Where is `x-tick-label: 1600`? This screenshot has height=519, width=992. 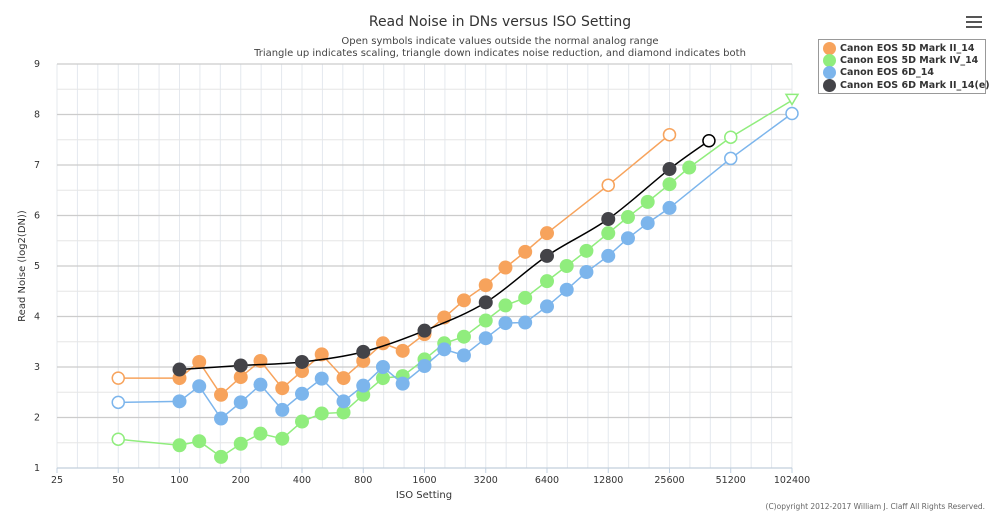
x-tick-label: 1600 is located at coordinates (424, 480).